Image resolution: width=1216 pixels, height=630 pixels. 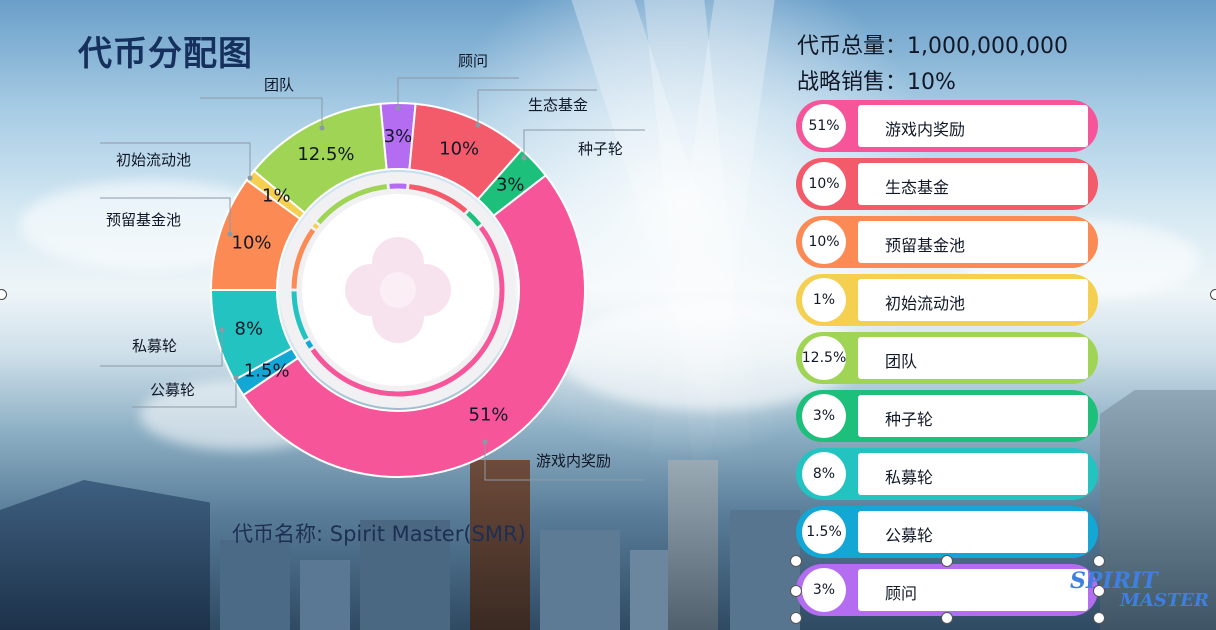 I want to click on slice-game-rewards, so click(x=413, y=325).